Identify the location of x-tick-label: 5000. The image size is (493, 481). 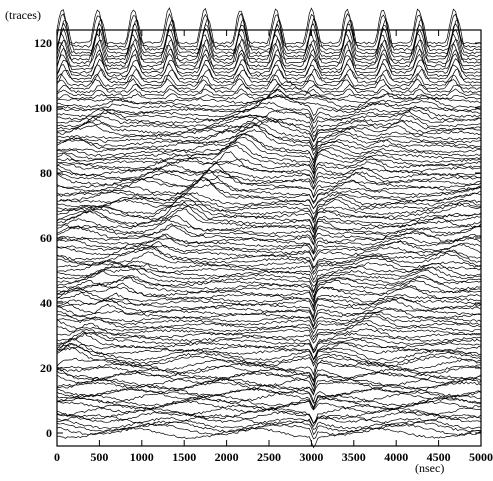
(481, 457).